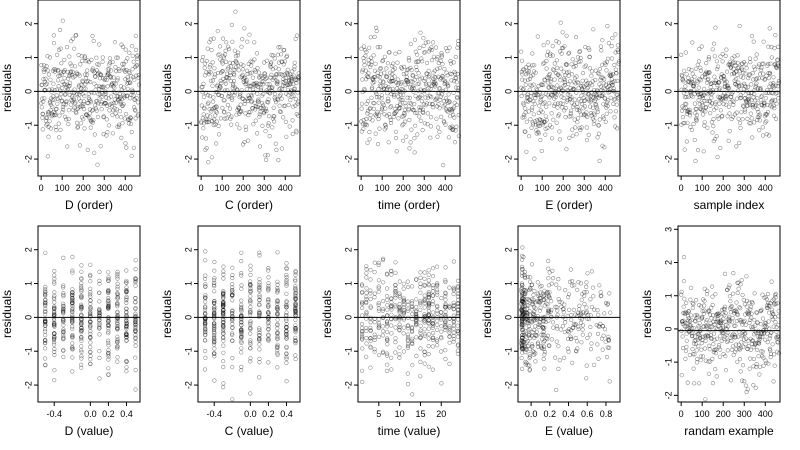 The width and height of the screenshot is (800, 450). What do you see at coordinates (508, 283) in the screenshot?
I see `y-tick-label: 1` at bounding box center [508, 283].